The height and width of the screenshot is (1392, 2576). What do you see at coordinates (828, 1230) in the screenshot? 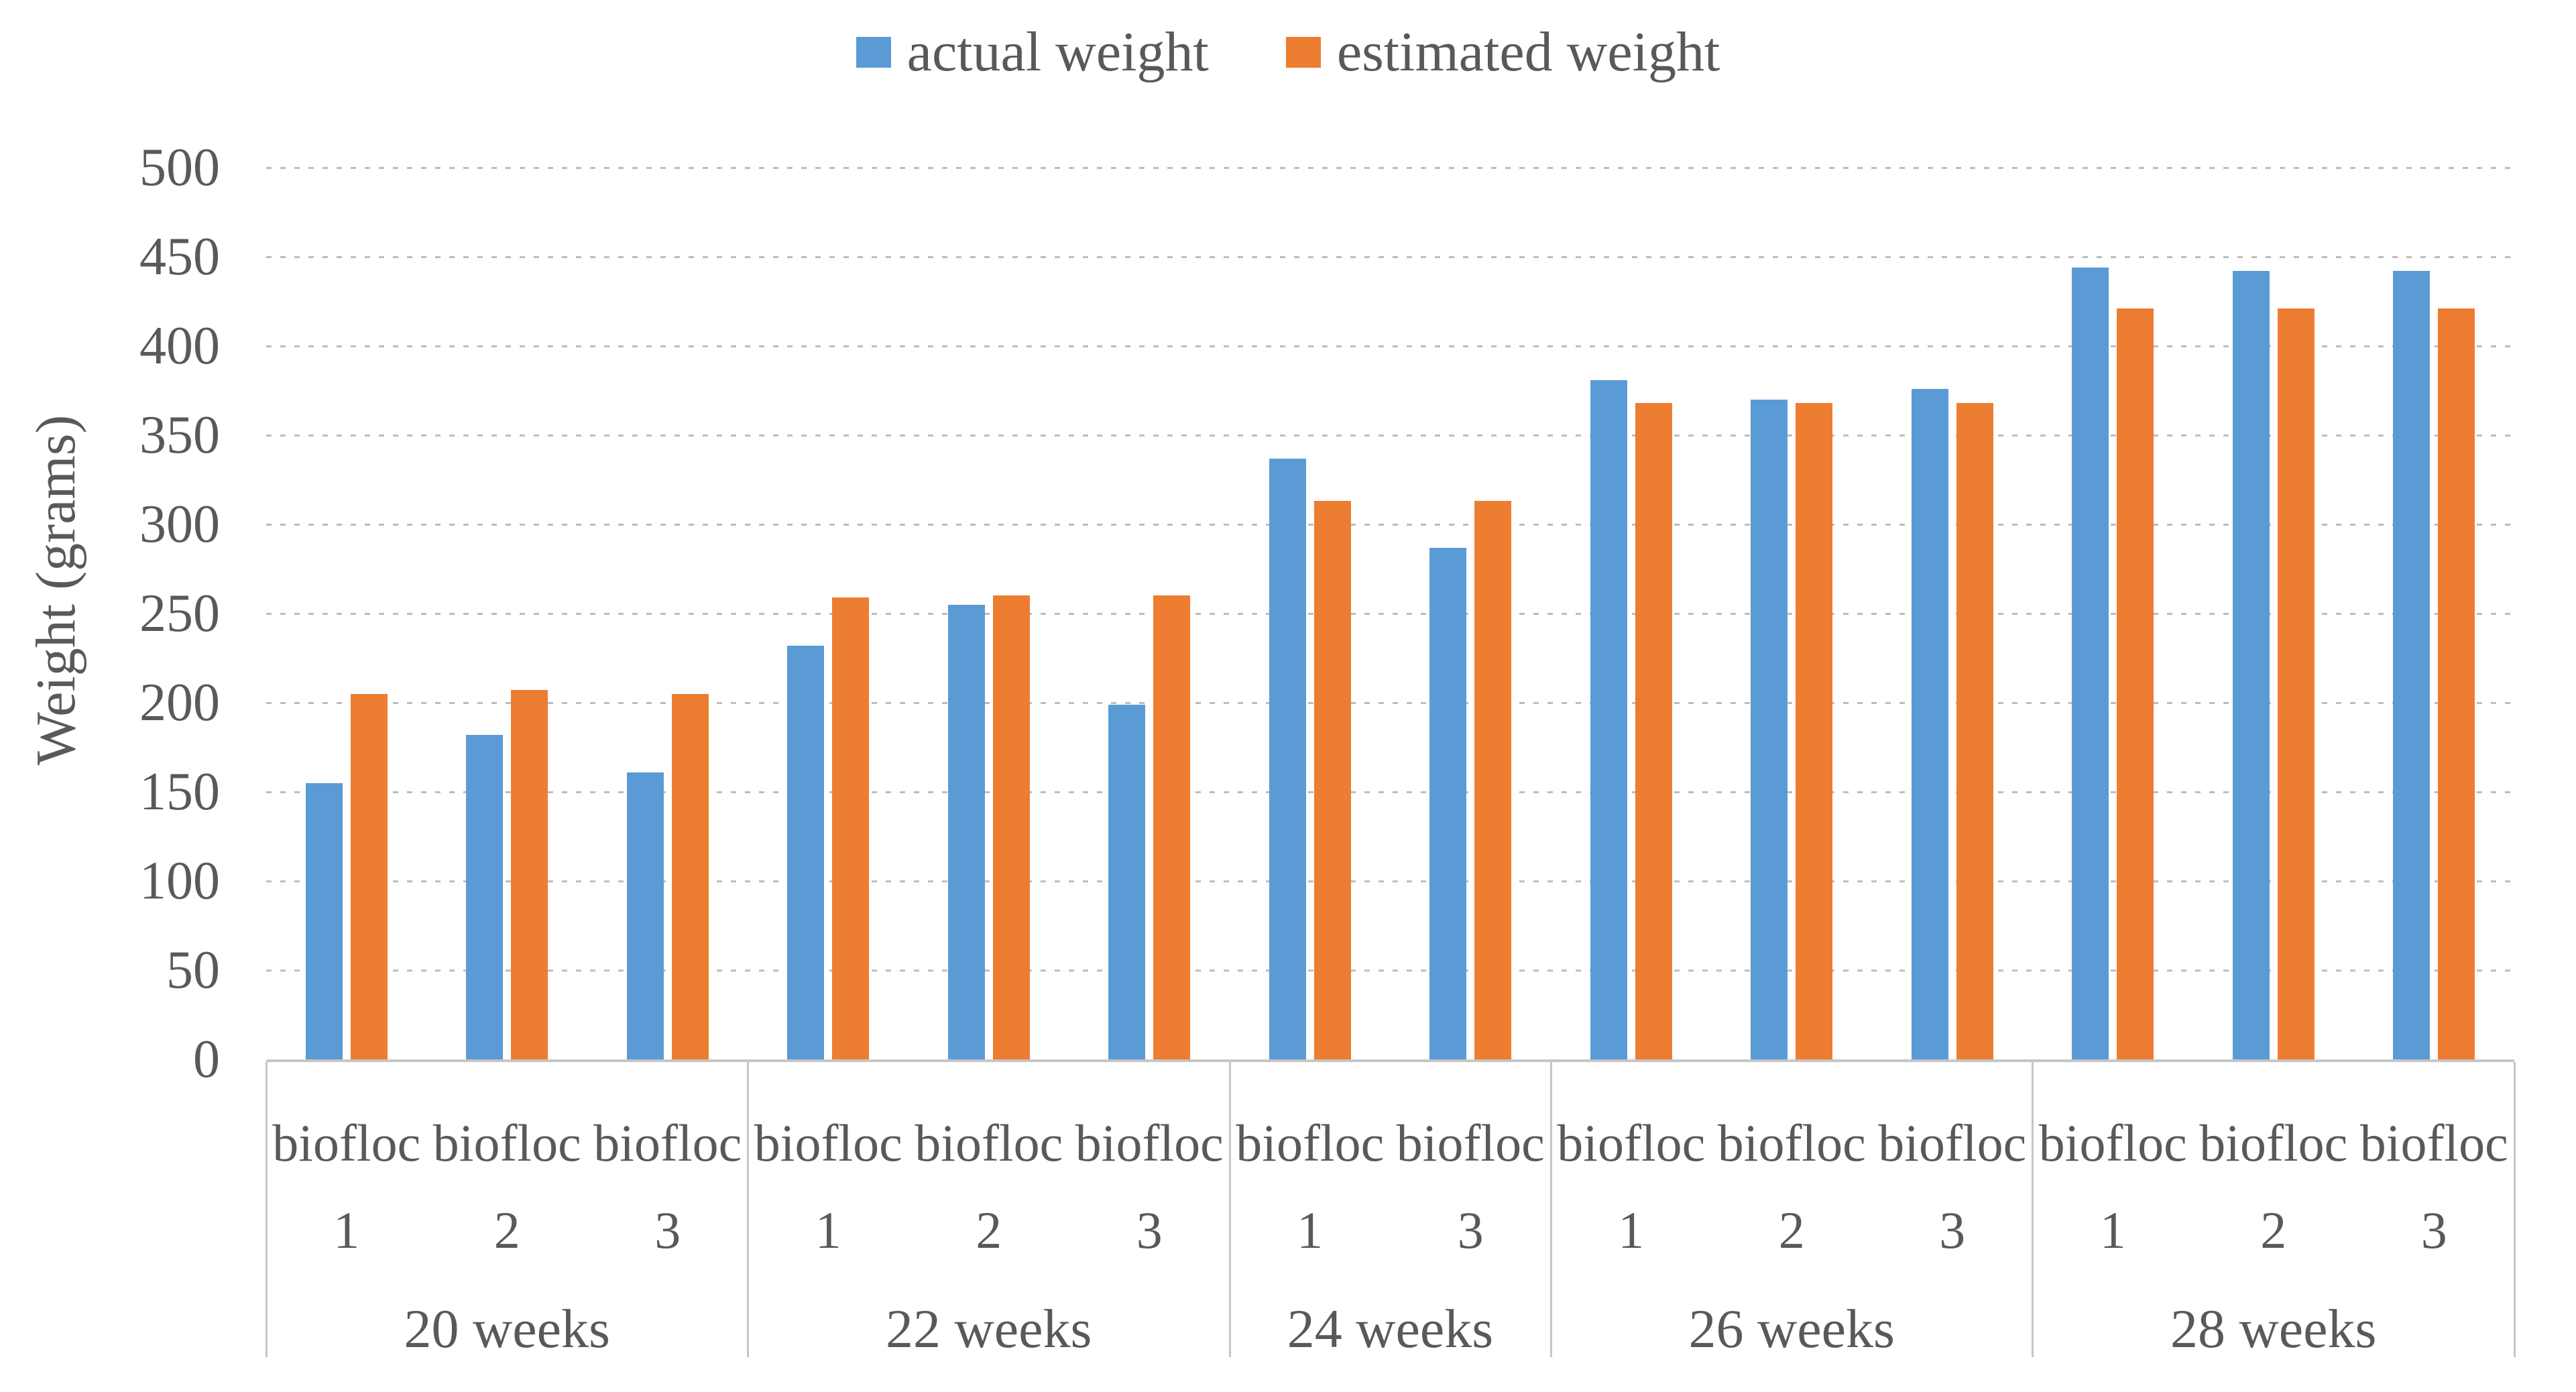
I see `x-number-22-weeks-1: 1` at bounding box center [828, 1230].